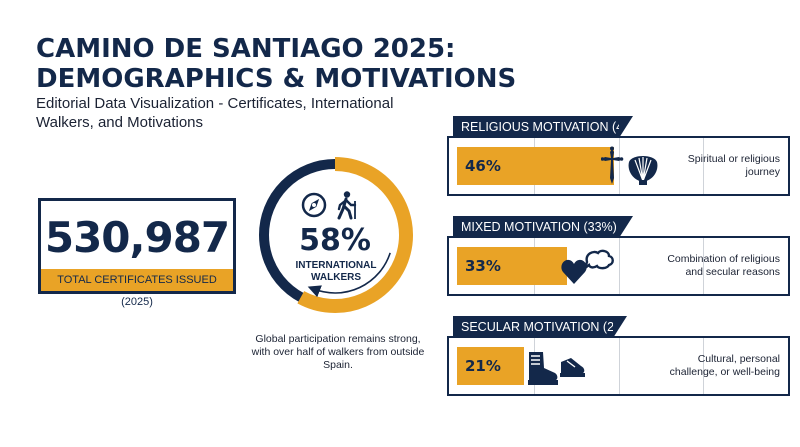 This screenshot has height=447, width=800. Describe the element at coordinates (629, 165) in the screenshot. I see `cross-and-shell-icon` at that location.